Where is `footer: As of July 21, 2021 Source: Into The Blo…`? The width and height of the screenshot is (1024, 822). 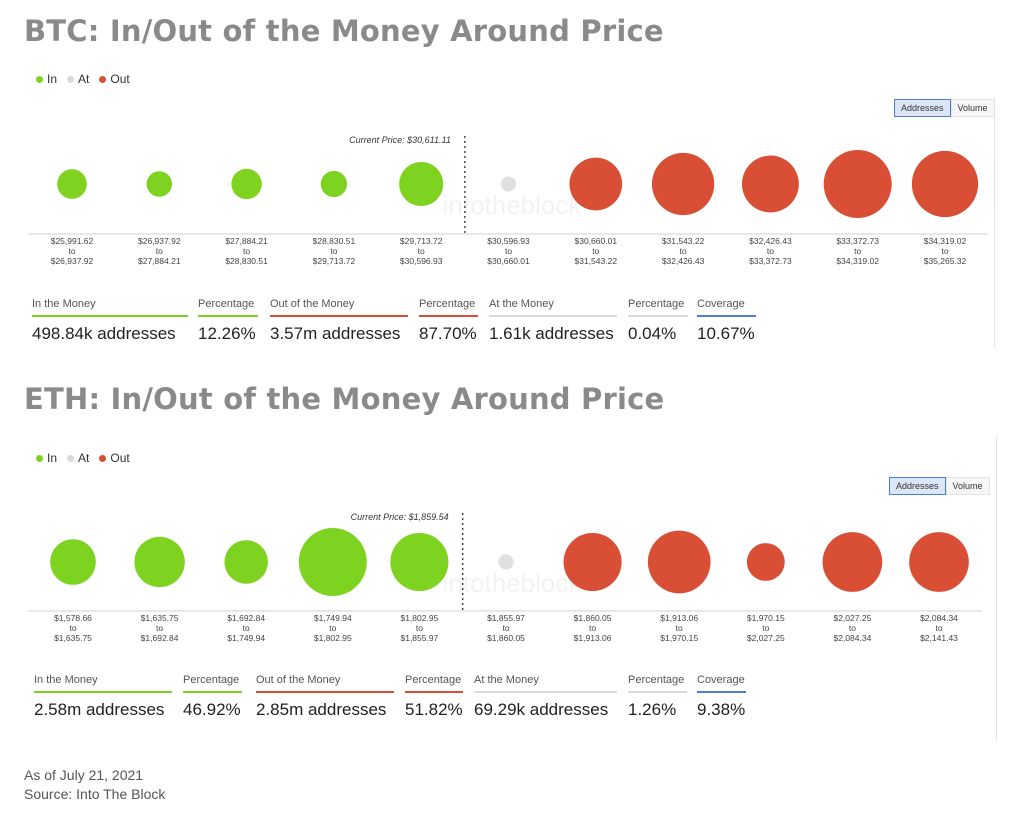
footer: As of July 21, 2021 Source: Into The Blo… is located at coordinates (94, 785).